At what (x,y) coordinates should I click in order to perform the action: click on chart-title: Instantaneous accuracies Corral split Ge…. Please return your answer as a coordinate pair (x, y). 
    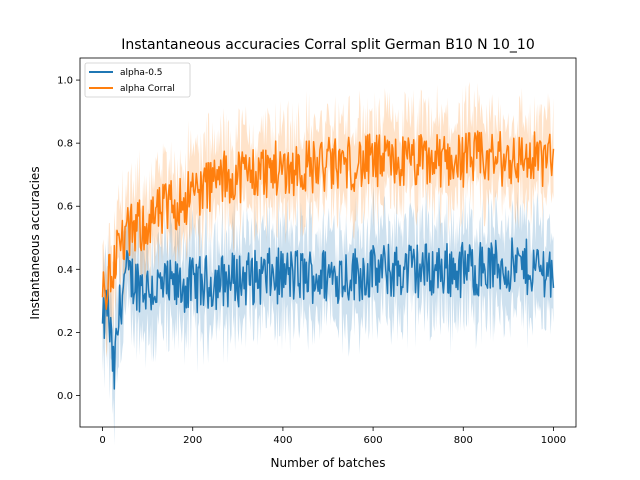
    Looking at the image, I should click on (327, 45).